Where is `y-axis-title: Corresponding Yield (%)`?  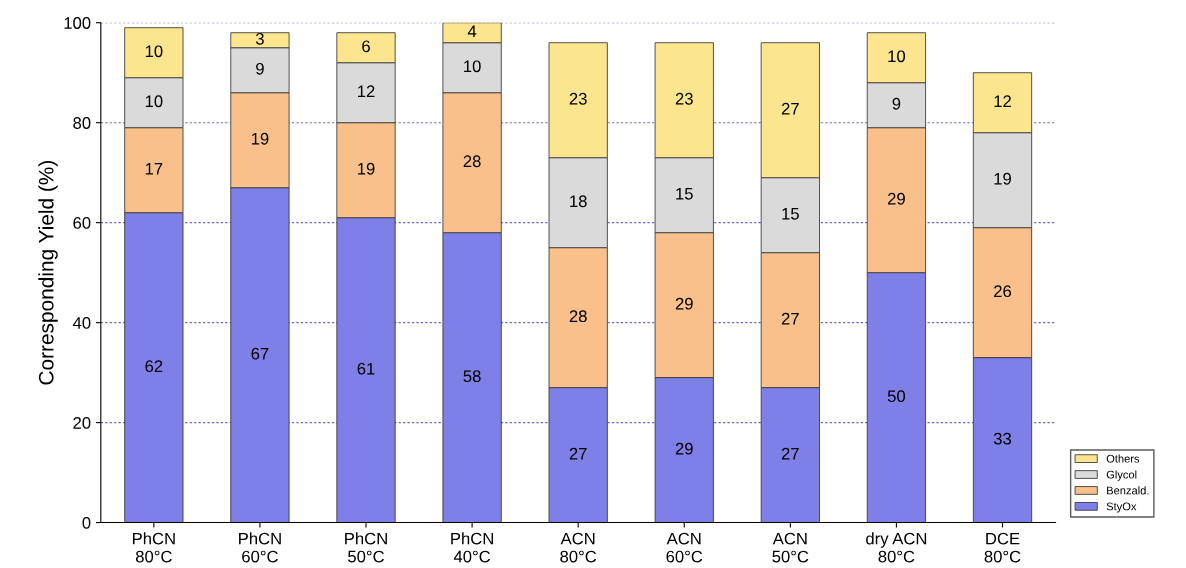 y-axis-title: Corresponding Yield (%) is located at coordinates (48, 273).